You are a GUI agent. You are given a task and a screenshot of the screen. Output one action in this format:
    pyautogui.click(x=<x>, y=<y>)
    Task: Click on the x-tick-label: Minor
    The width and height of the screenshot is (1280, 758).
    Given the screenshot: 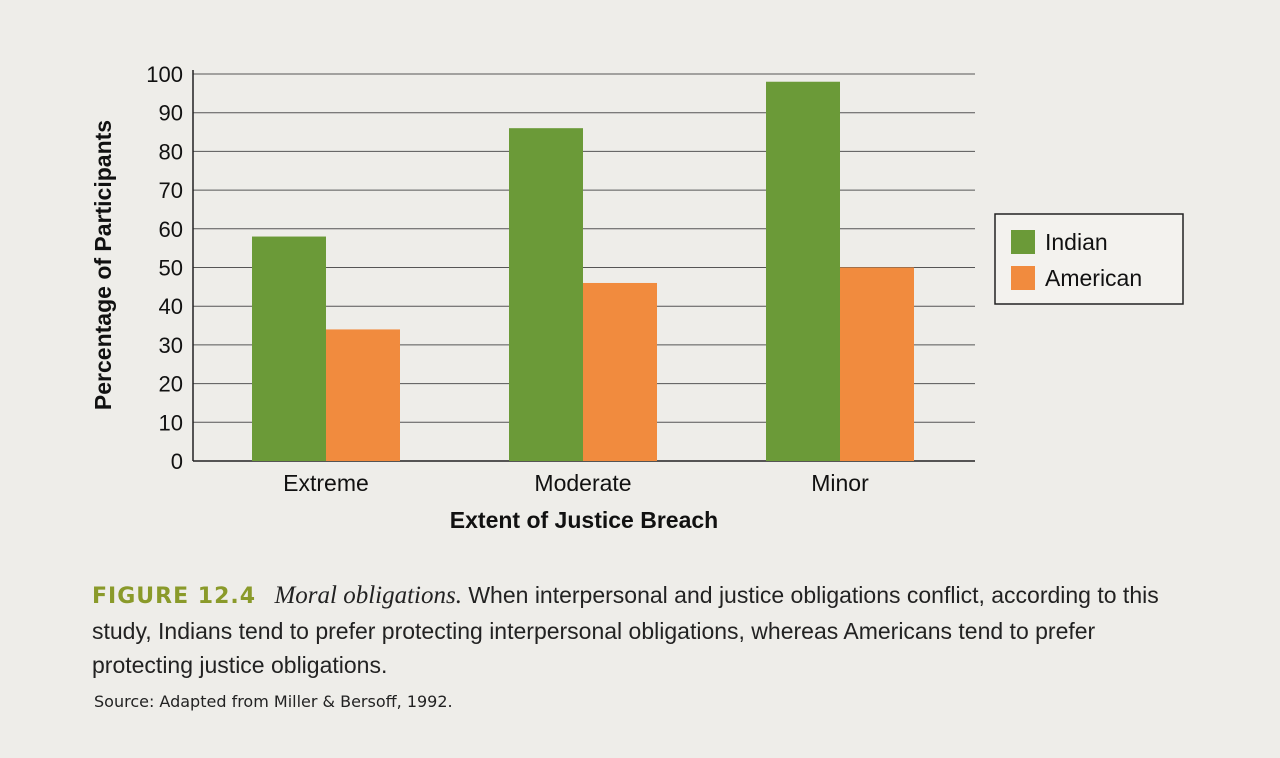 What is the action you would take?
    pyautogui.click(x=840, y=483)
    